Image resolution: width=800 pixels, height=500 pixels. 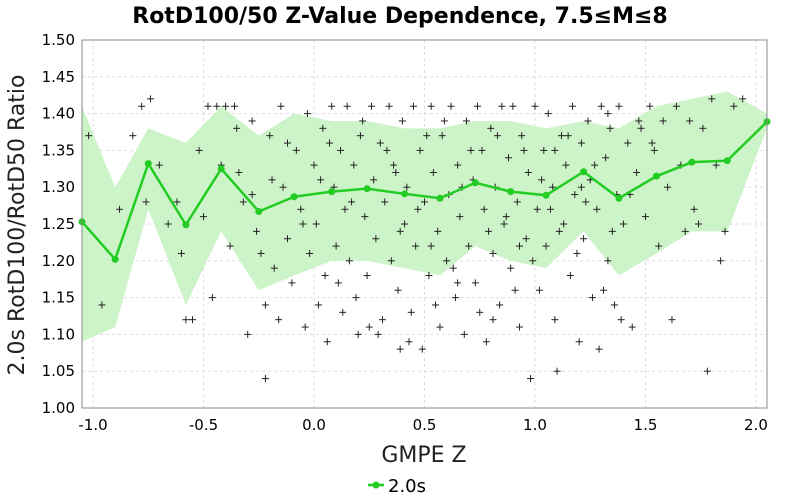 I want to click on y-tick-label: 1.40, so click(x=58, y=114).